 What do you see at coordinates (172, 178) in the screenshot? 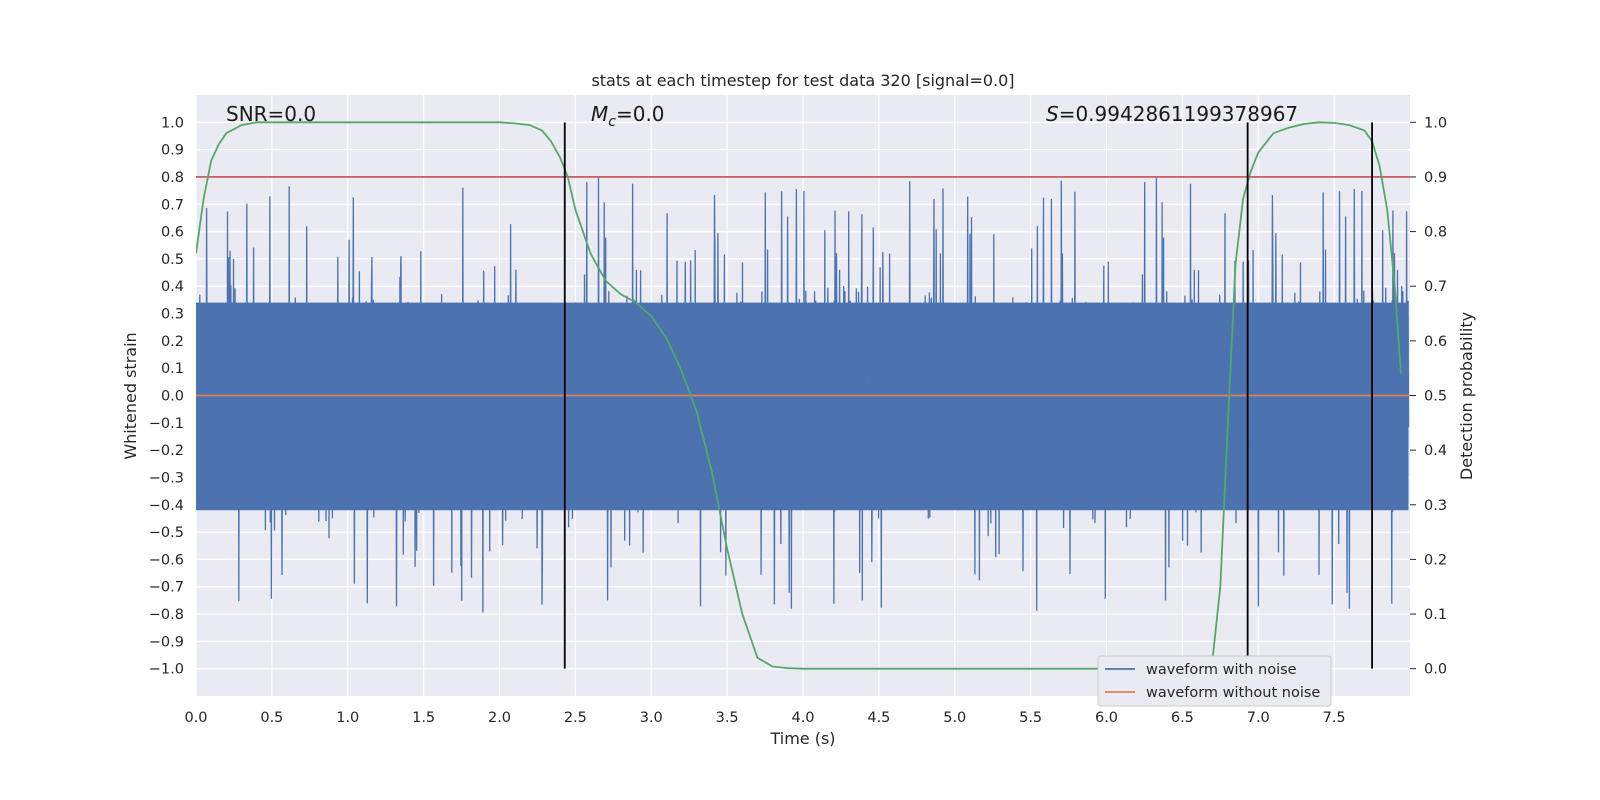
I see `y-left-tick-label: 0.8` at bounding box center [172, 178].